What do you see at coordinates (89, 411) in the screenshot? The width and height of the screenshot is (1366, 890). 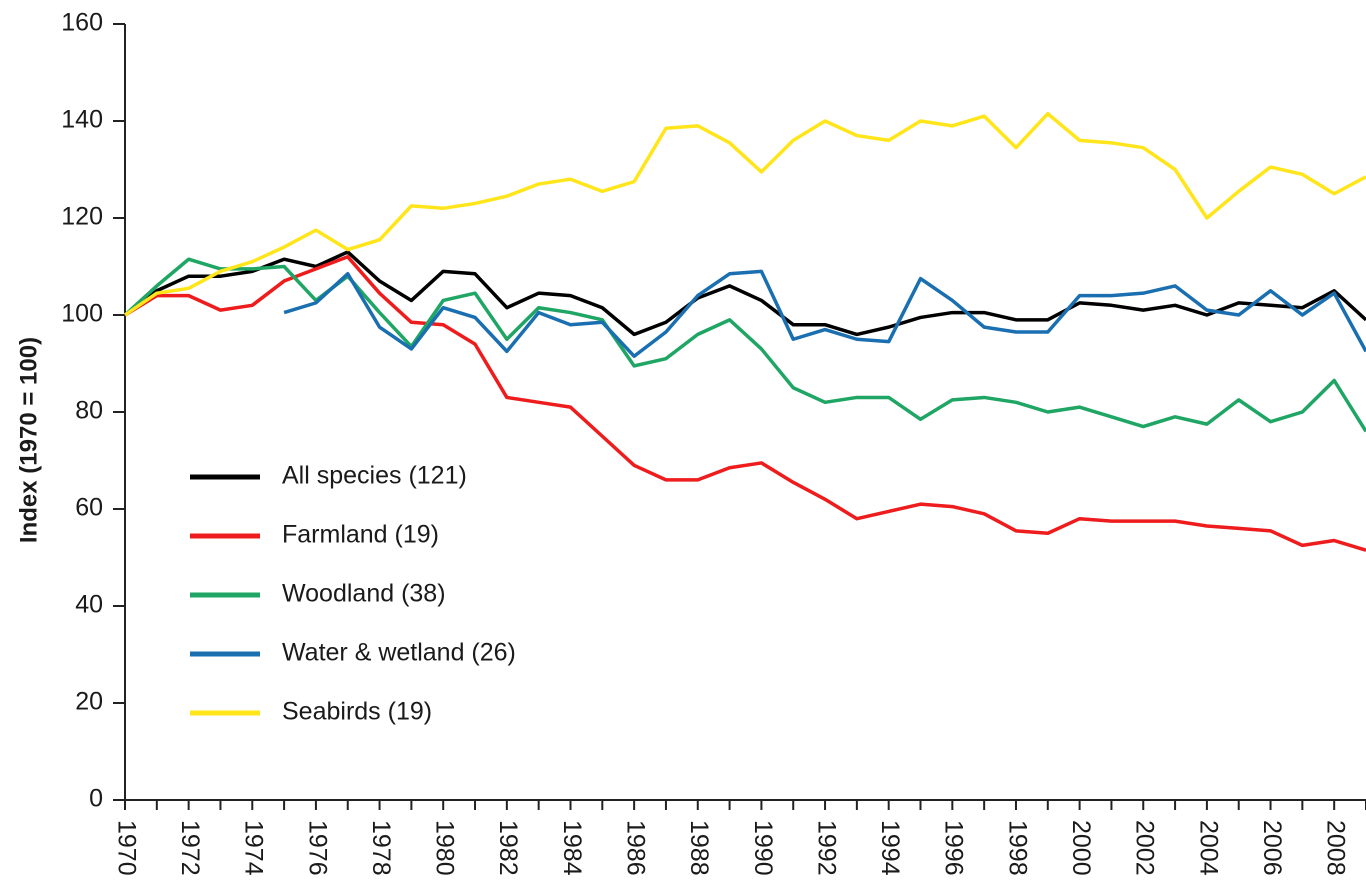 I see `y-tick-label: 80` at bounding box center [89, 411].